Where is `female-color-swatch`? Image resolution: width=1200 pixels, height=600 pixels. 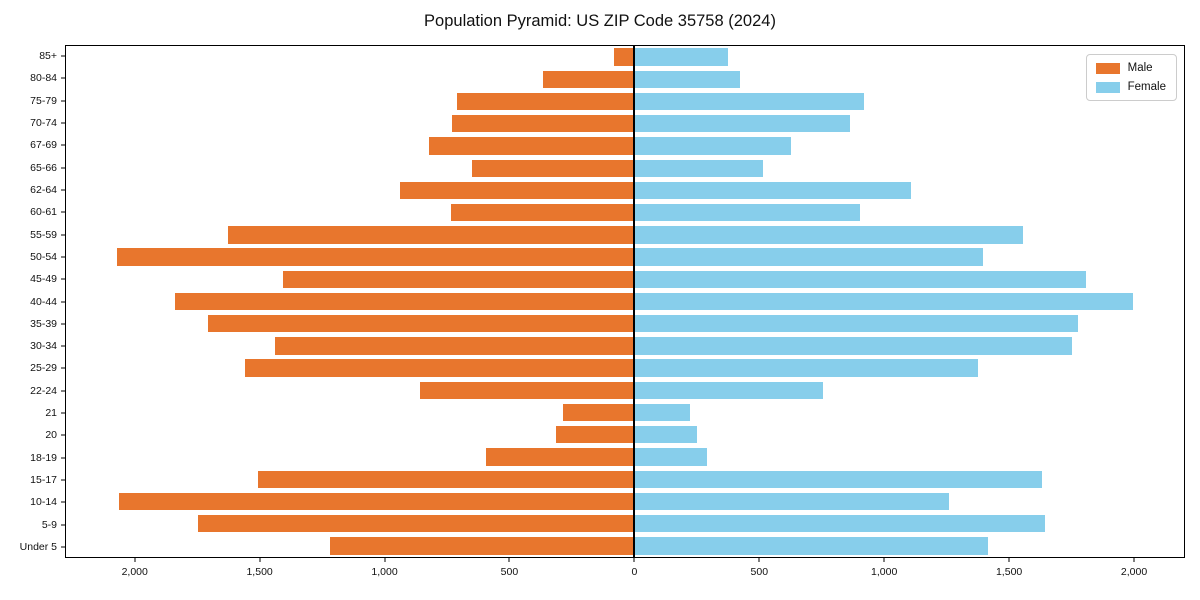 female-color-swatch is located at coordinates (1107, 87).